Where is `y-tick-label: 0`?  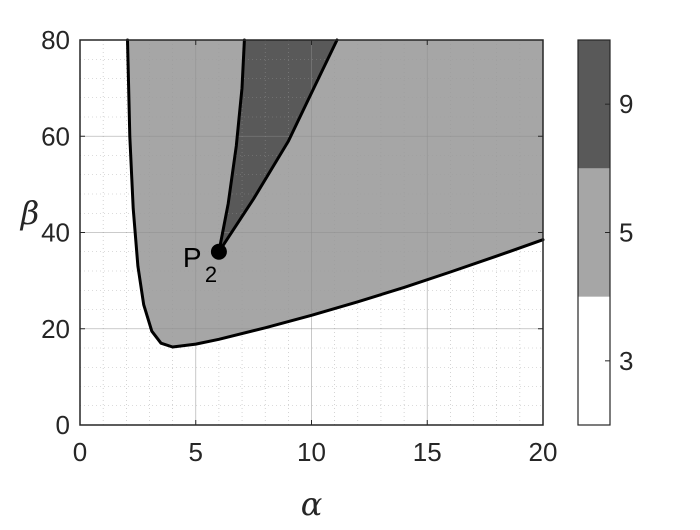
y-tick-label: 0 is located at coordinates (63, 425).